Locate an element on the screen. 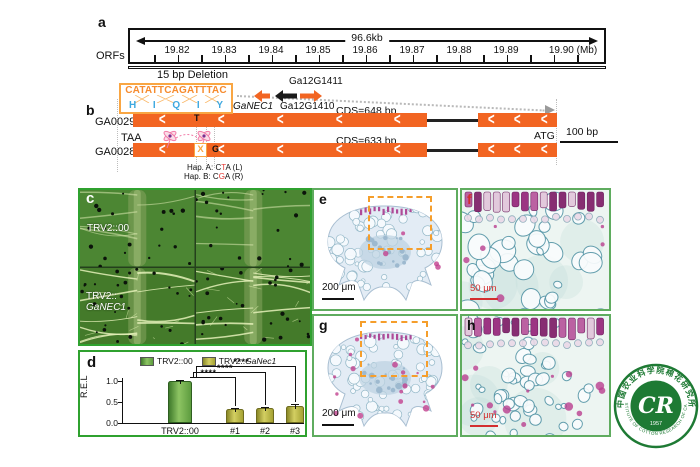 This screenshot has width=700, height=467. amino-acid-letter: Q is located at coordinates (176, 105).